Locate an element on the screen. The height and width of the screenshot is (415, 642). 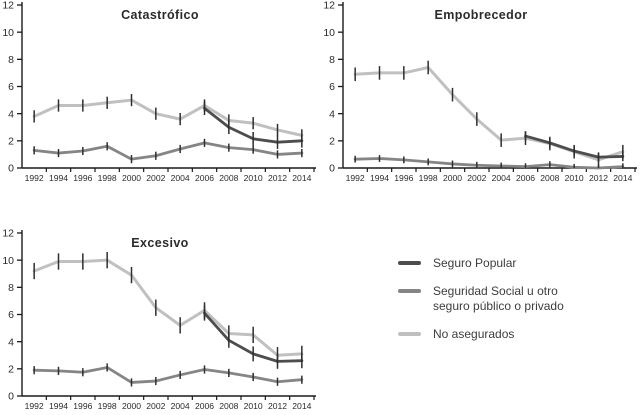
seguridad-social-line-swatch is located at coordinates (409, 290).